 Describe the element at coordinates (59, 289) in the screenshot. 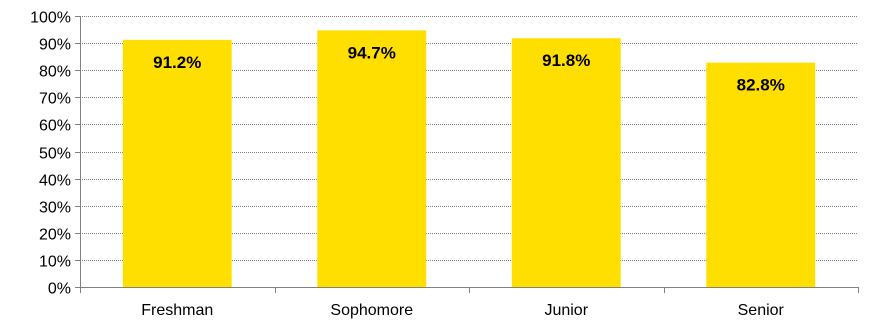

I see `y-tick-label: 0%` at that location.